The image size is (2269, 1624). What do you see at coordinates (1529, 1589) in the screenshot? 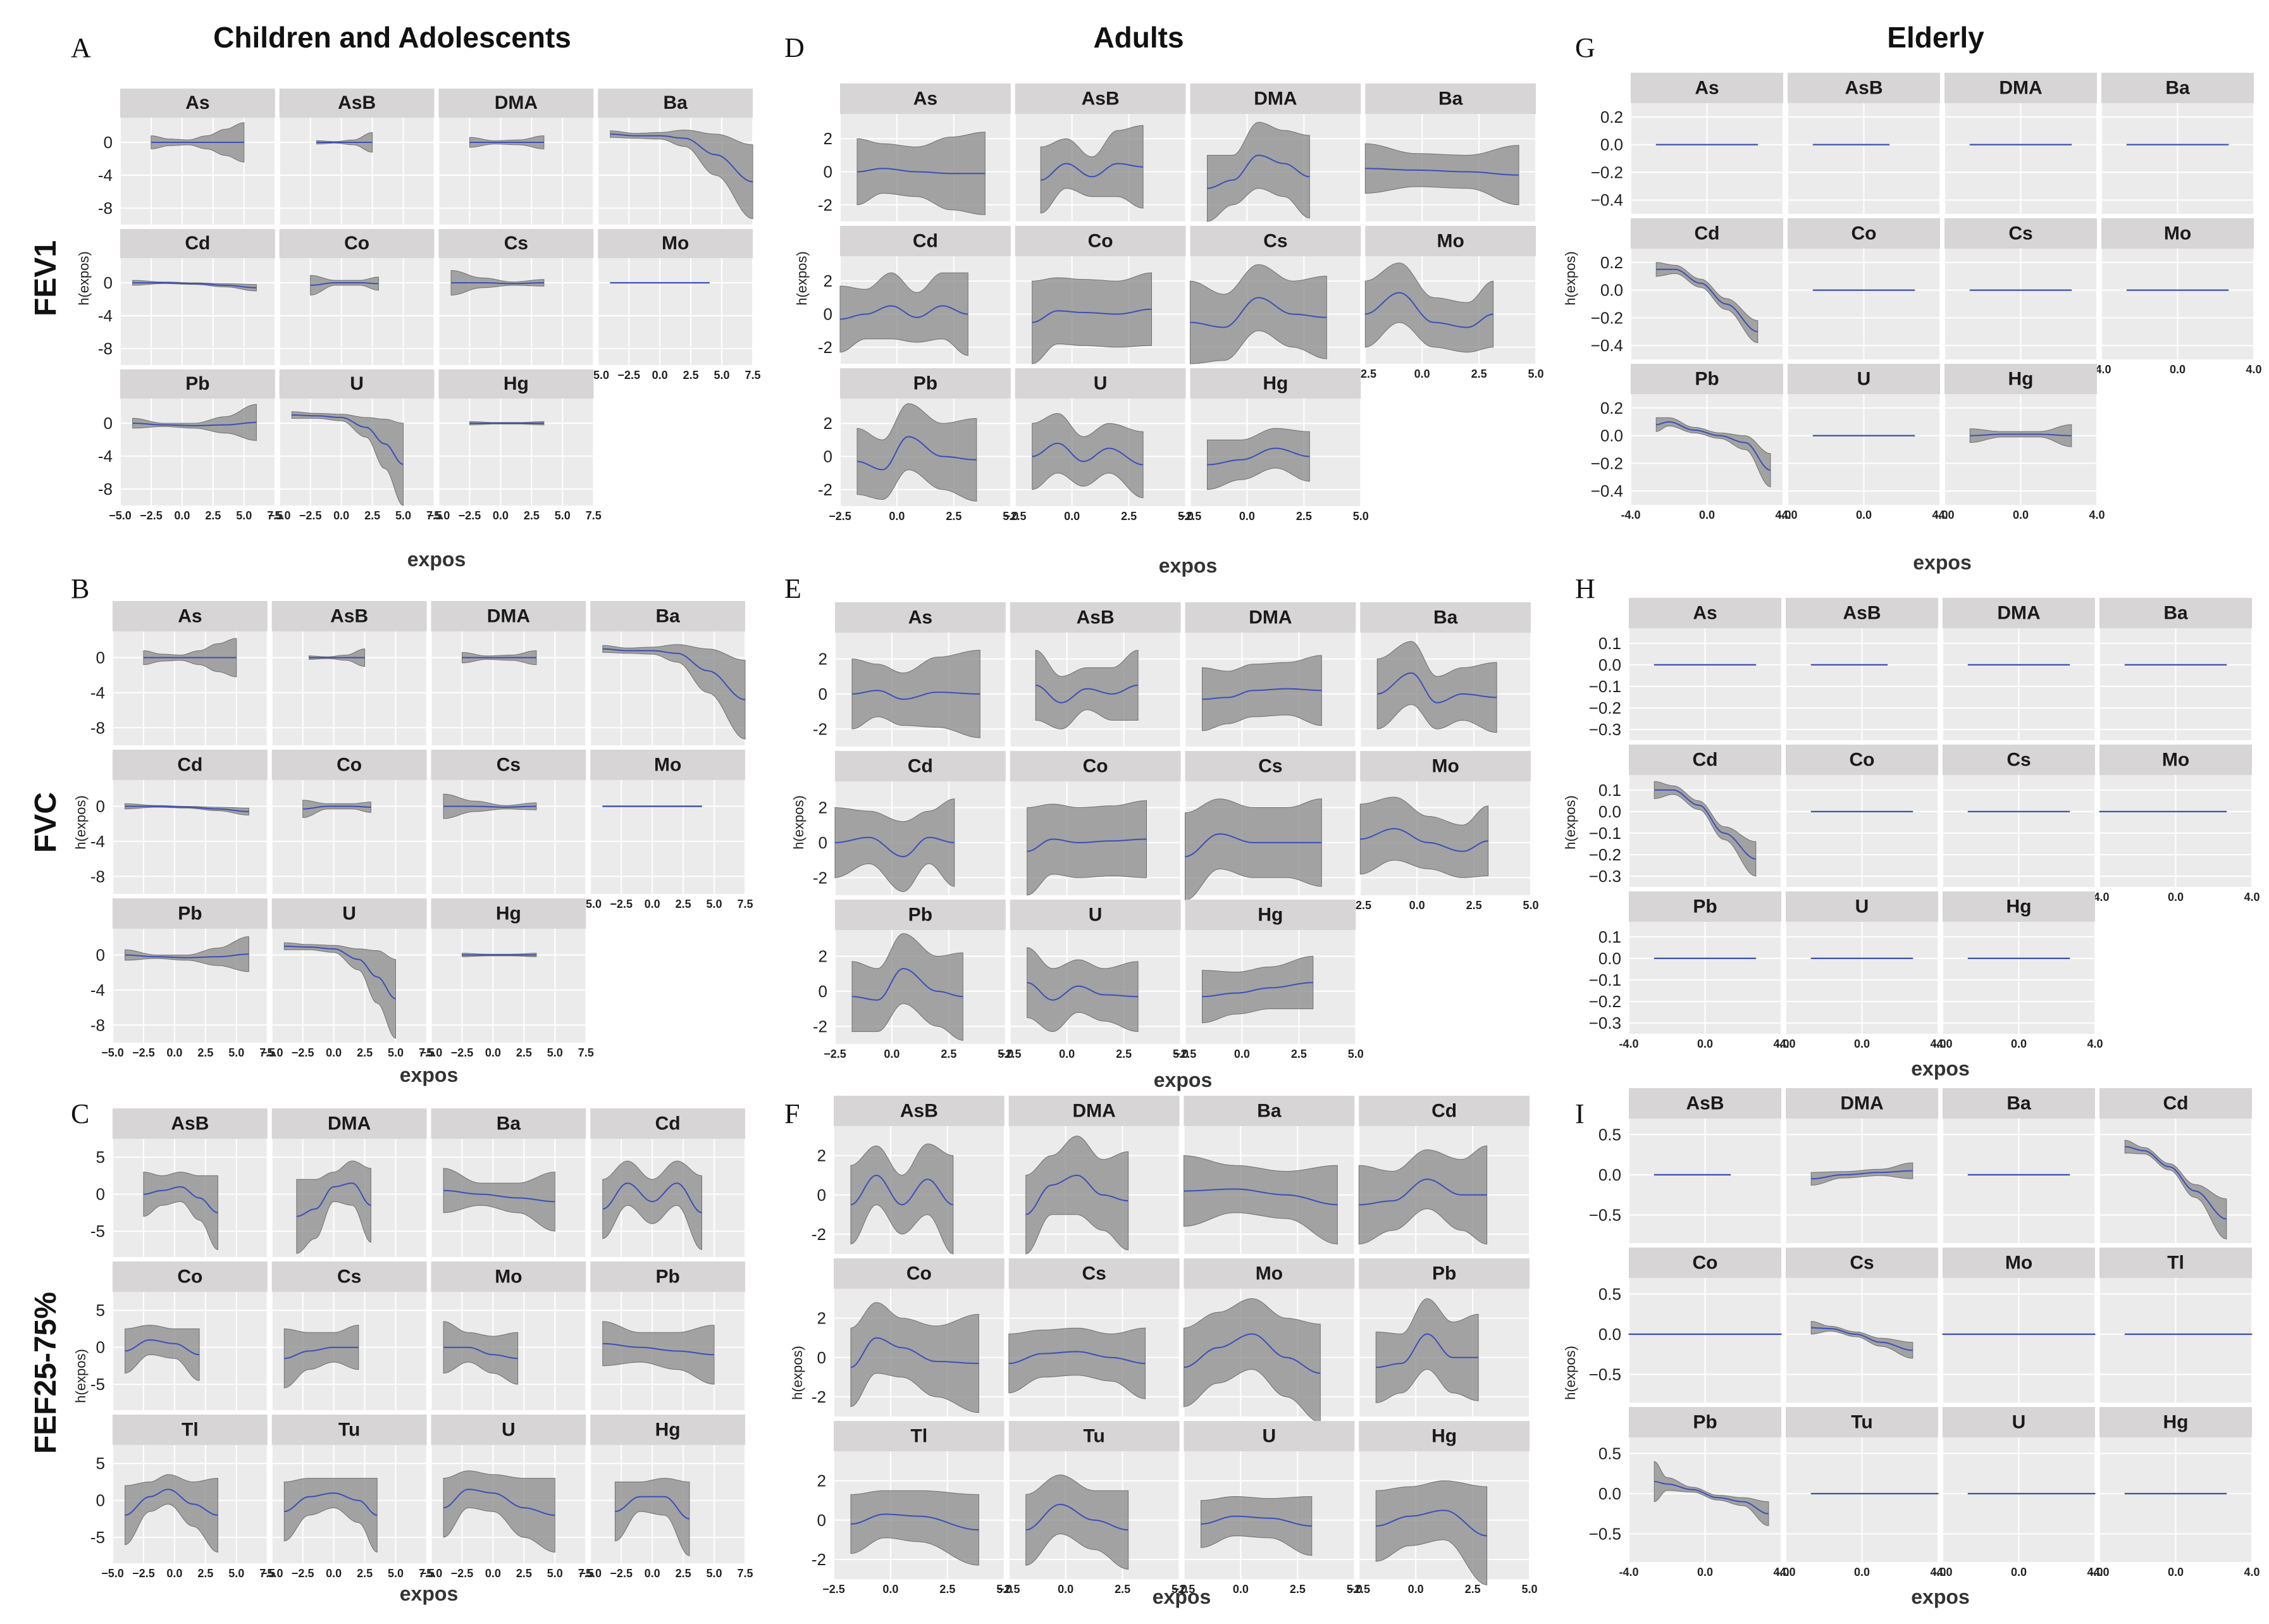
I see `x-tick-label: 5.0` at bounding box center [1529, 1589].